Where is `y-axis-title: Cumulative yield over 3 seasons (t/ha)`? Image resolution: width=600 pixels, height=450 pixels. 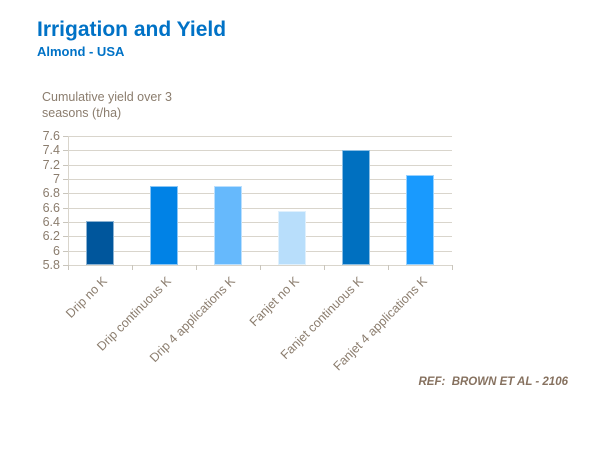
y-axis-title: Cumulative yield over 3 seasons (t/ha) is located at coordinates (107, 105).